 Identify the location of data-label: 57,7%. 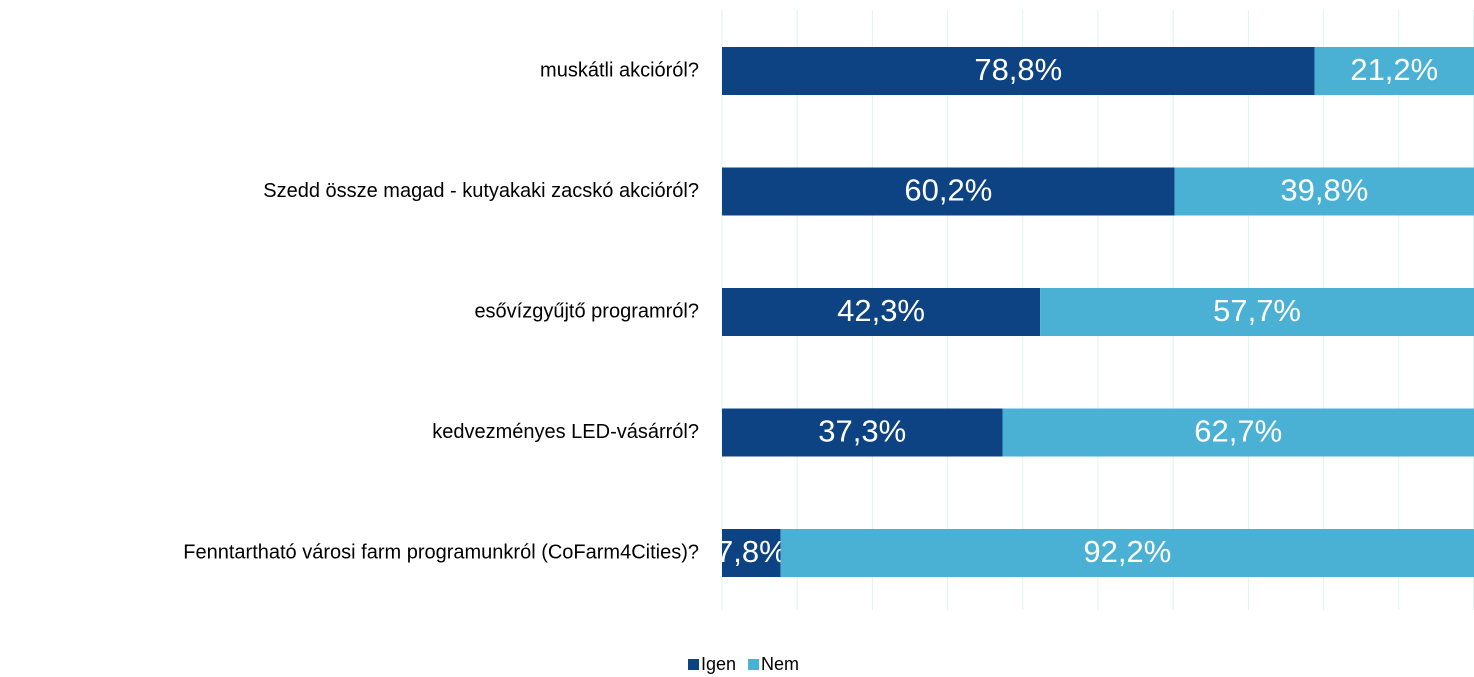
(1257, 310).